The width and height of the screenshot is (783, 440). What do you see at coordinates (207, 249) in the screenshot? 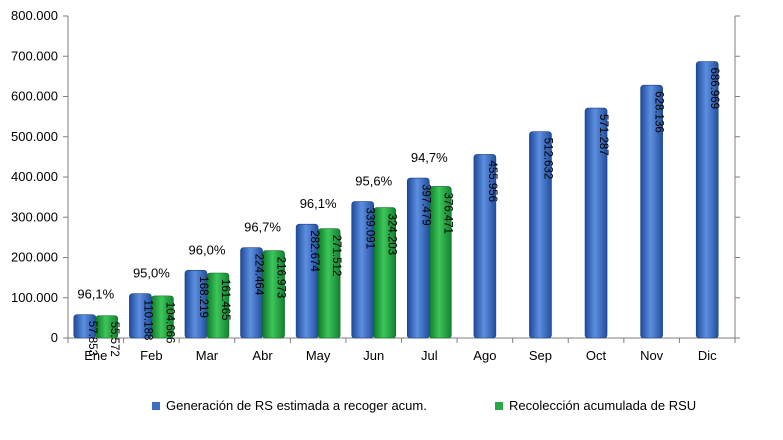
I see `percentage-annotation: 96,0%` at bounding box center [207, 249].